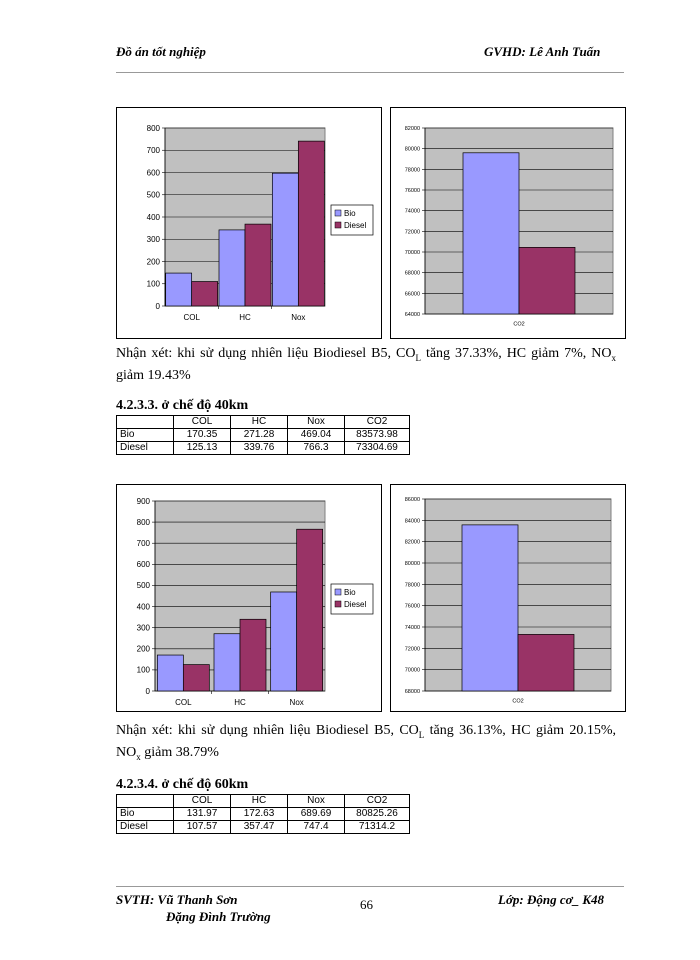  Describe the element at coordinates (350, 213) in the screenshot. I see `legend-label-bio: Bio` at that location.